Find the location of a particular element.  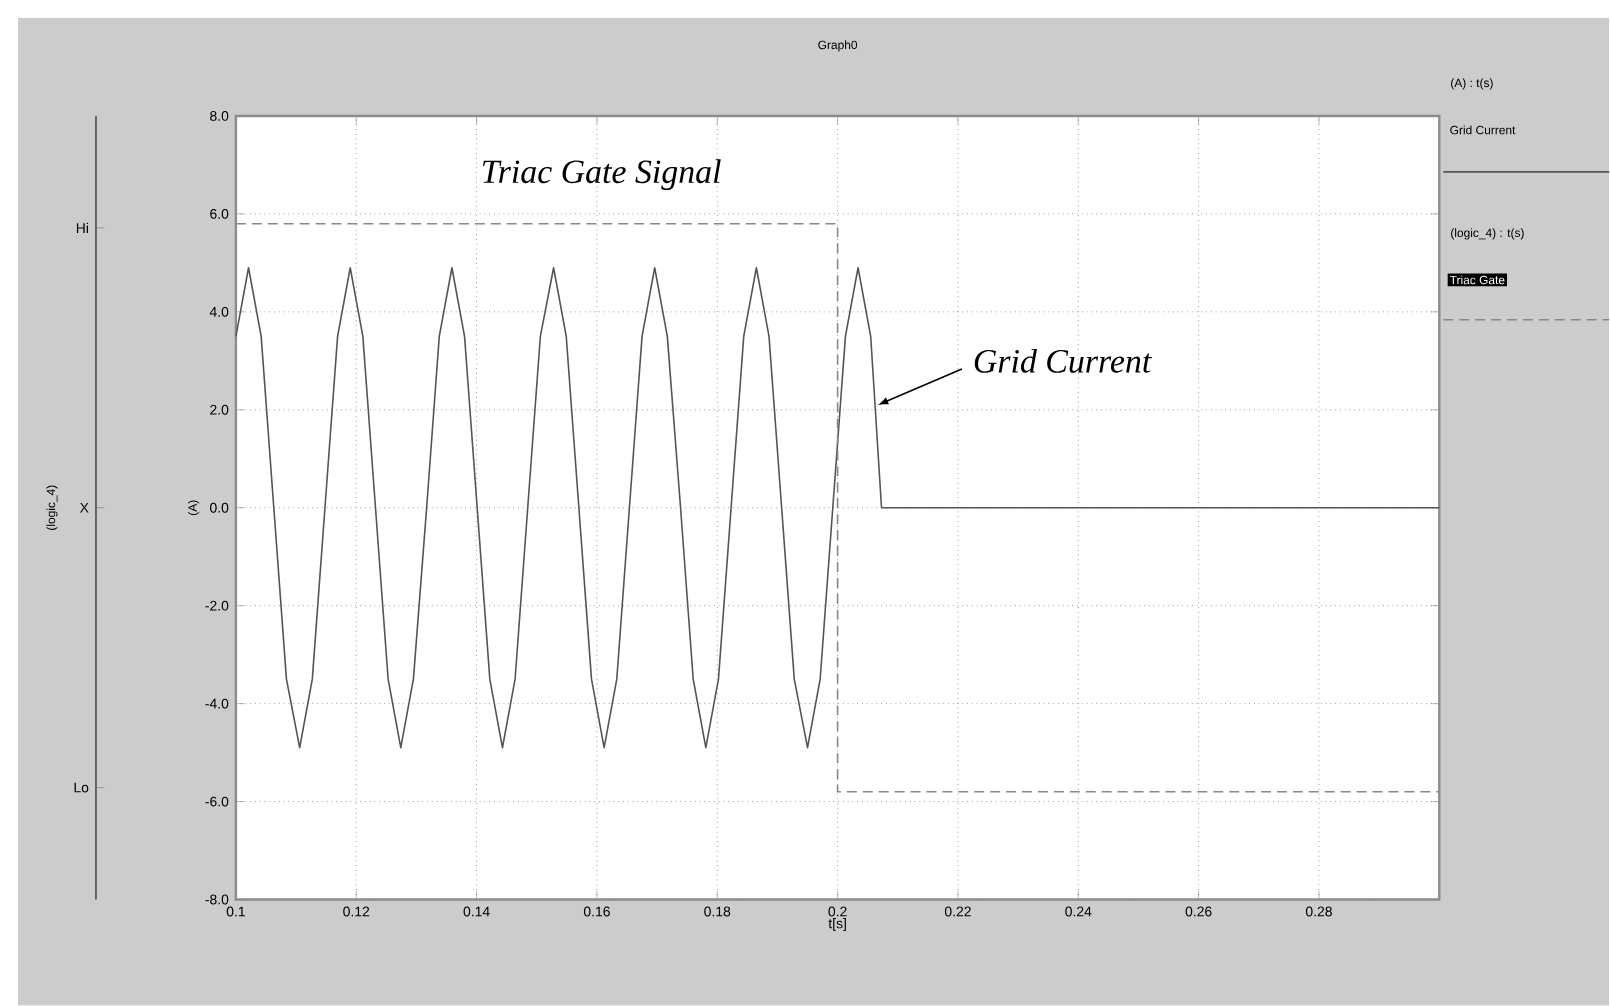

annotation: Grid Current is located at coordinates (1063, 361).